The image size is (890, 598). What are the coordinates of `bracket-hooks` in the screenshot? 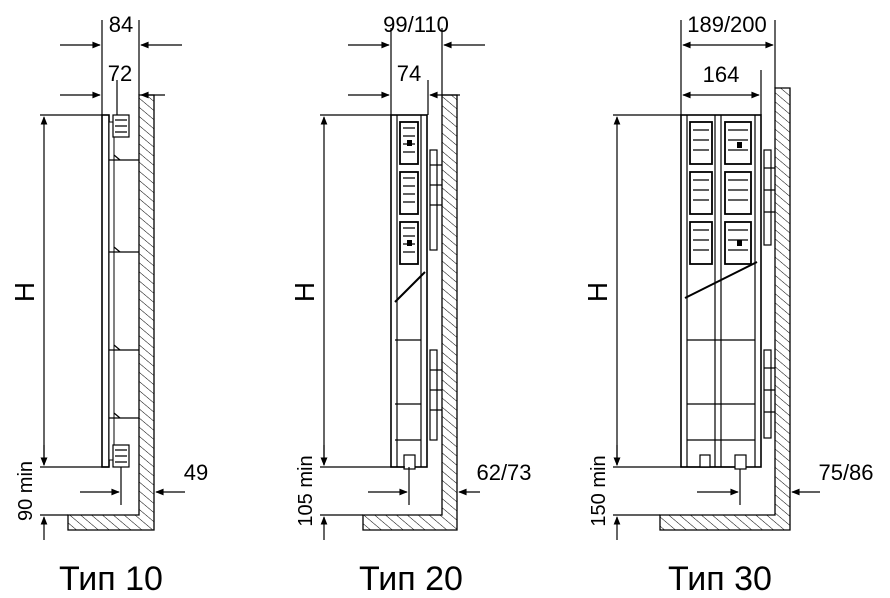 It's located at (117, 286).